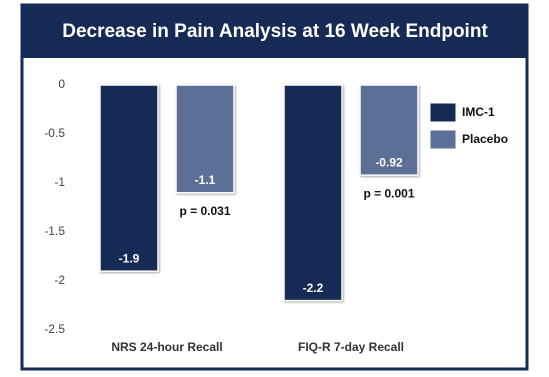 The image size is (549, 377). What do you see at coordinates (61, 84) in the screenshot?
I see `y-tick-label: 0` at bounding box center [61, 84].